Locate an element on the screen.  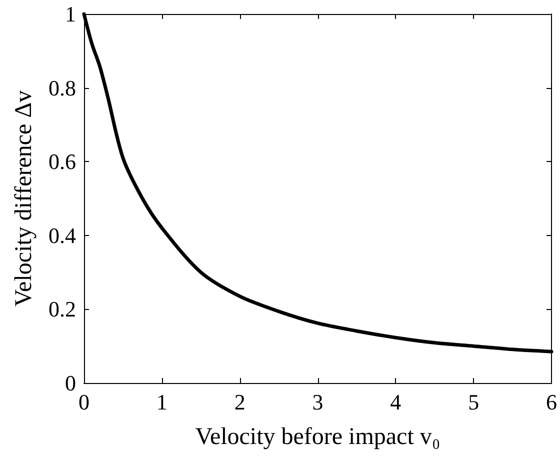
x-tick-label: 5 is located at coordinates (474, 402).